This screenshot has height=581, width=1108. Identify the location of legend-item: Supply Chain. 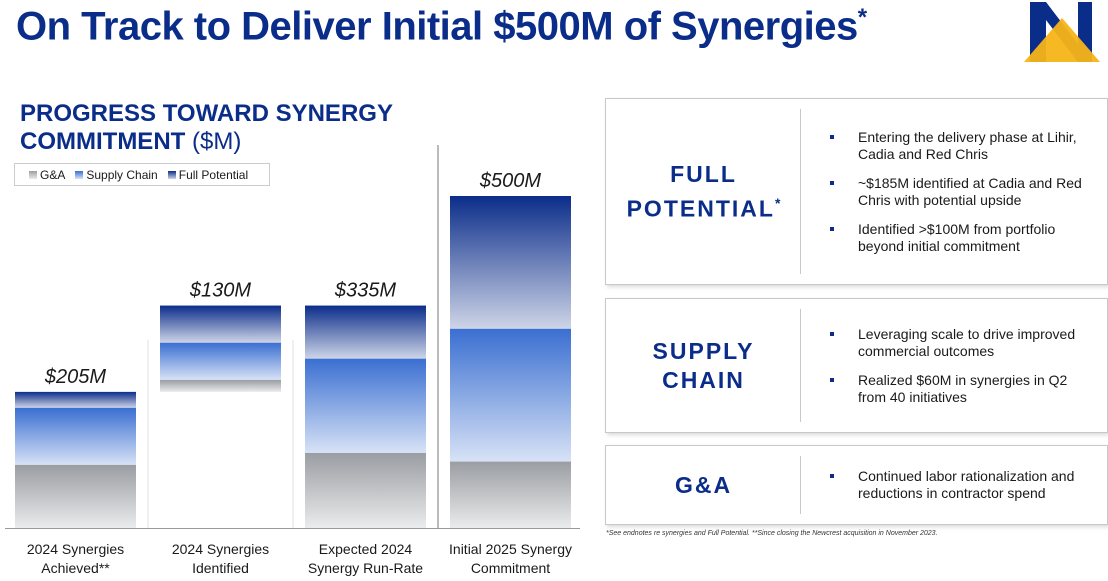
(116, 174).